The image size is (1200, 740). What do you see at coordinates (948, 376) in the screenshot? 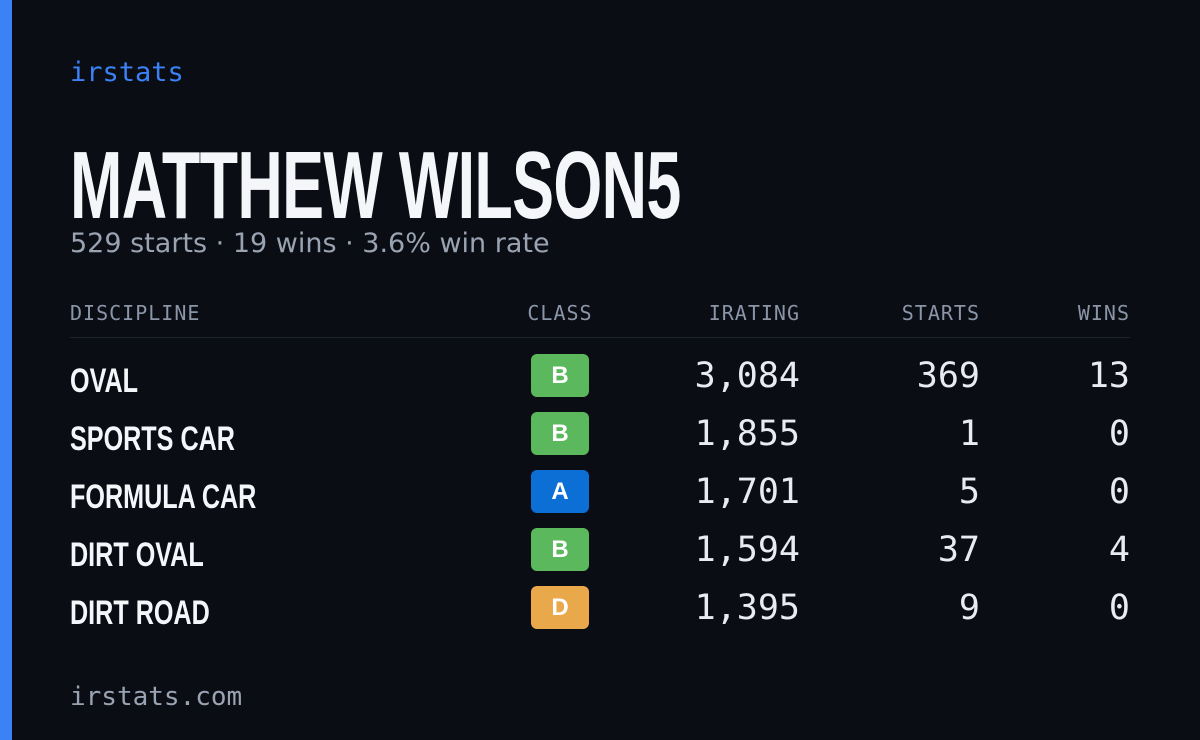
I see `starts: 369` at bounding box center [948, 376].